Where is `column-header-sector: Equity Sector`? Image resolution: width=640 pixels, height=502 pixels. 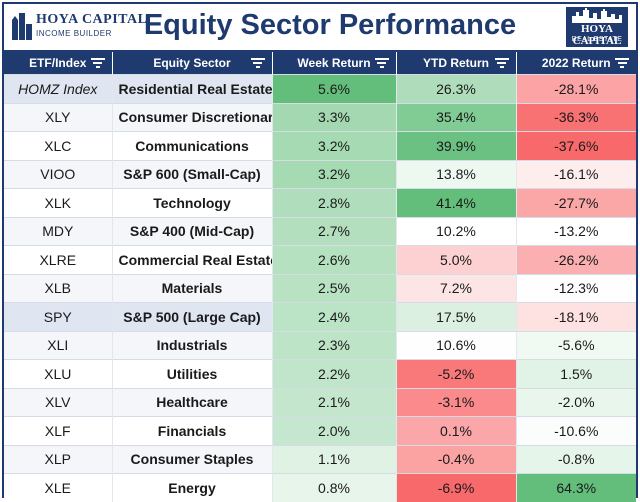
column-header-sector: Equity Sector is located at coordinates (191, 63).